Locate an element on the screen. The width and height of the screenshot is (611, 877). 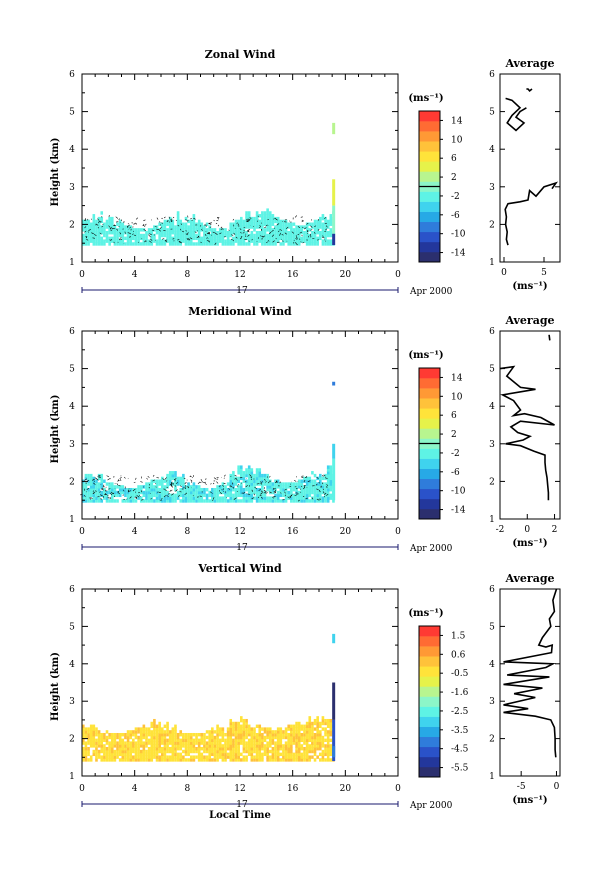
colorbar-frame is located at coordinates (429, 701).